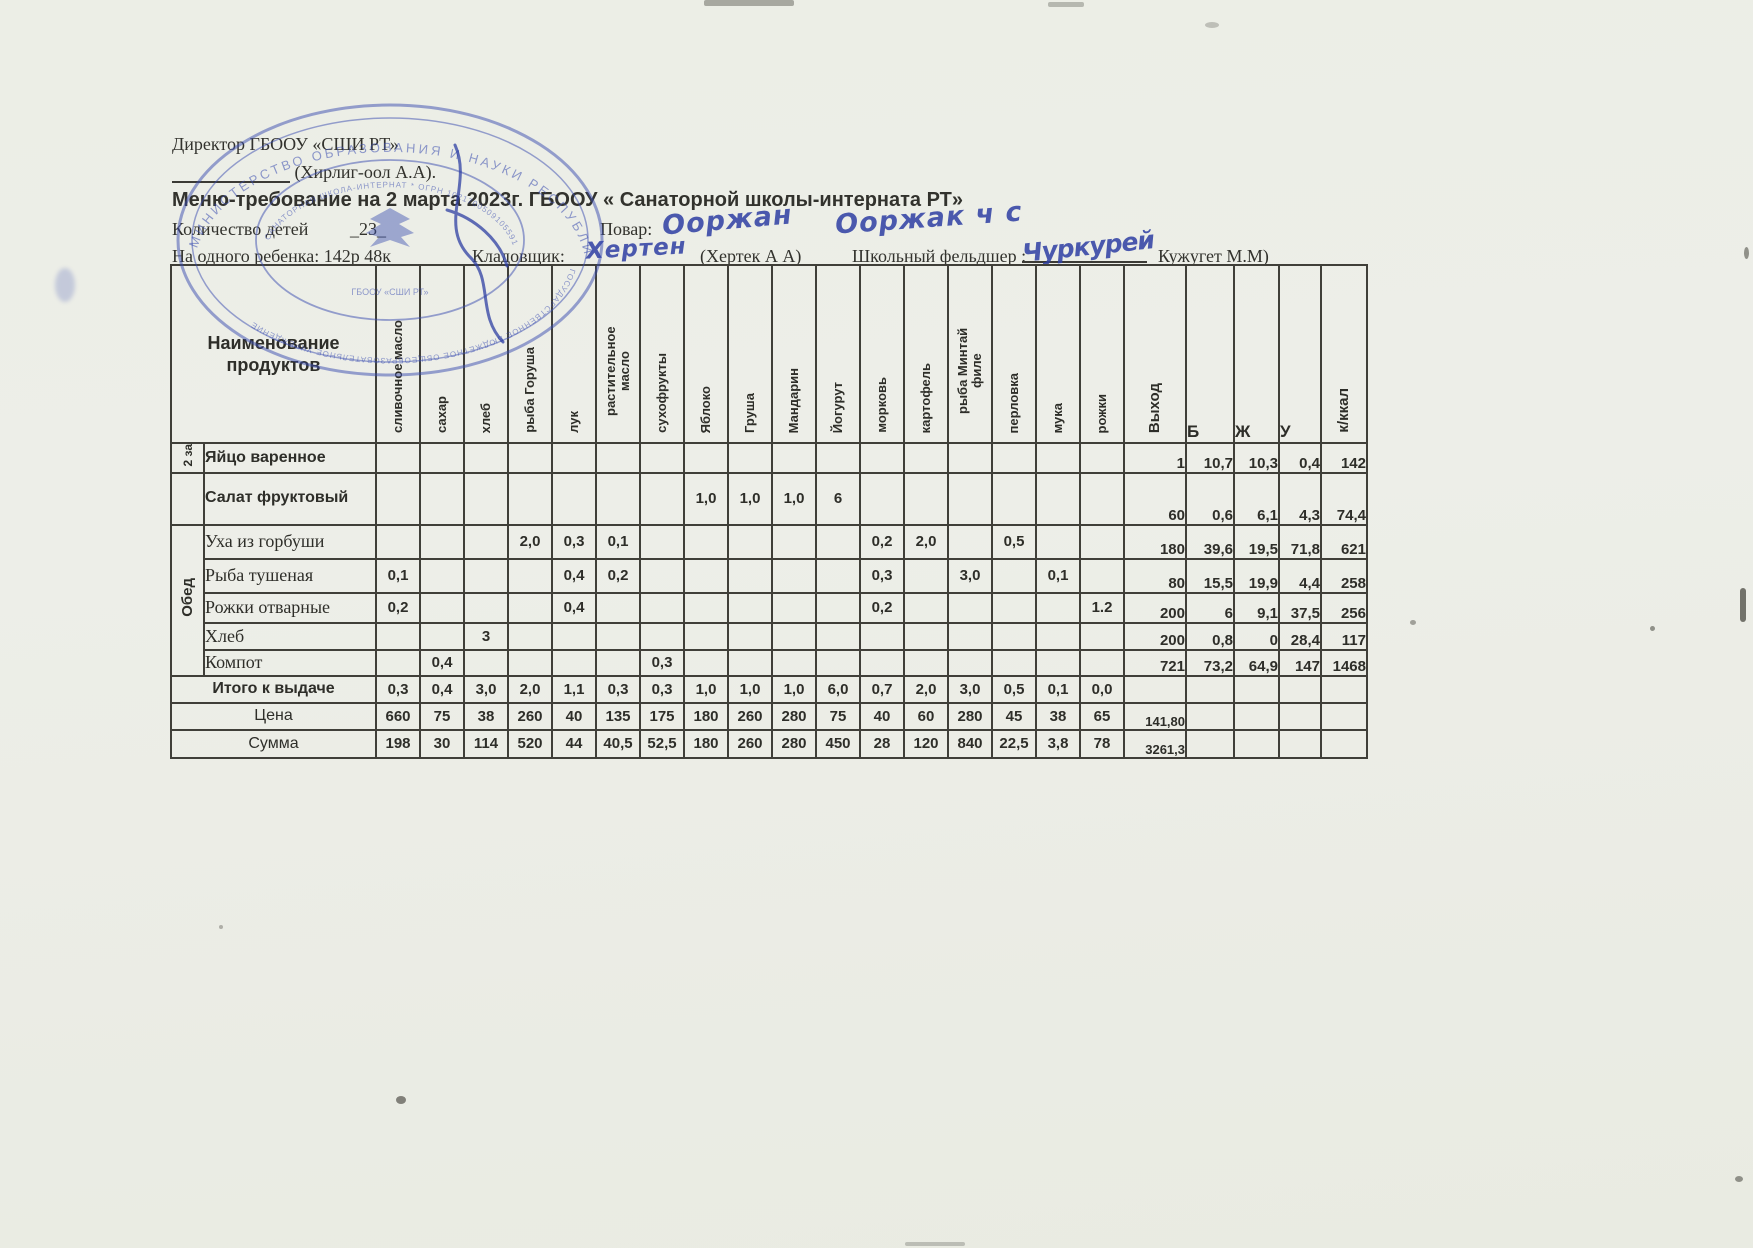 This screenshot has height=1248, width=1753. What do you see at coordinates (1155, 636) in the screenshot?
I see `summary-value-cell: 200` at bounding box center [1155, 636].